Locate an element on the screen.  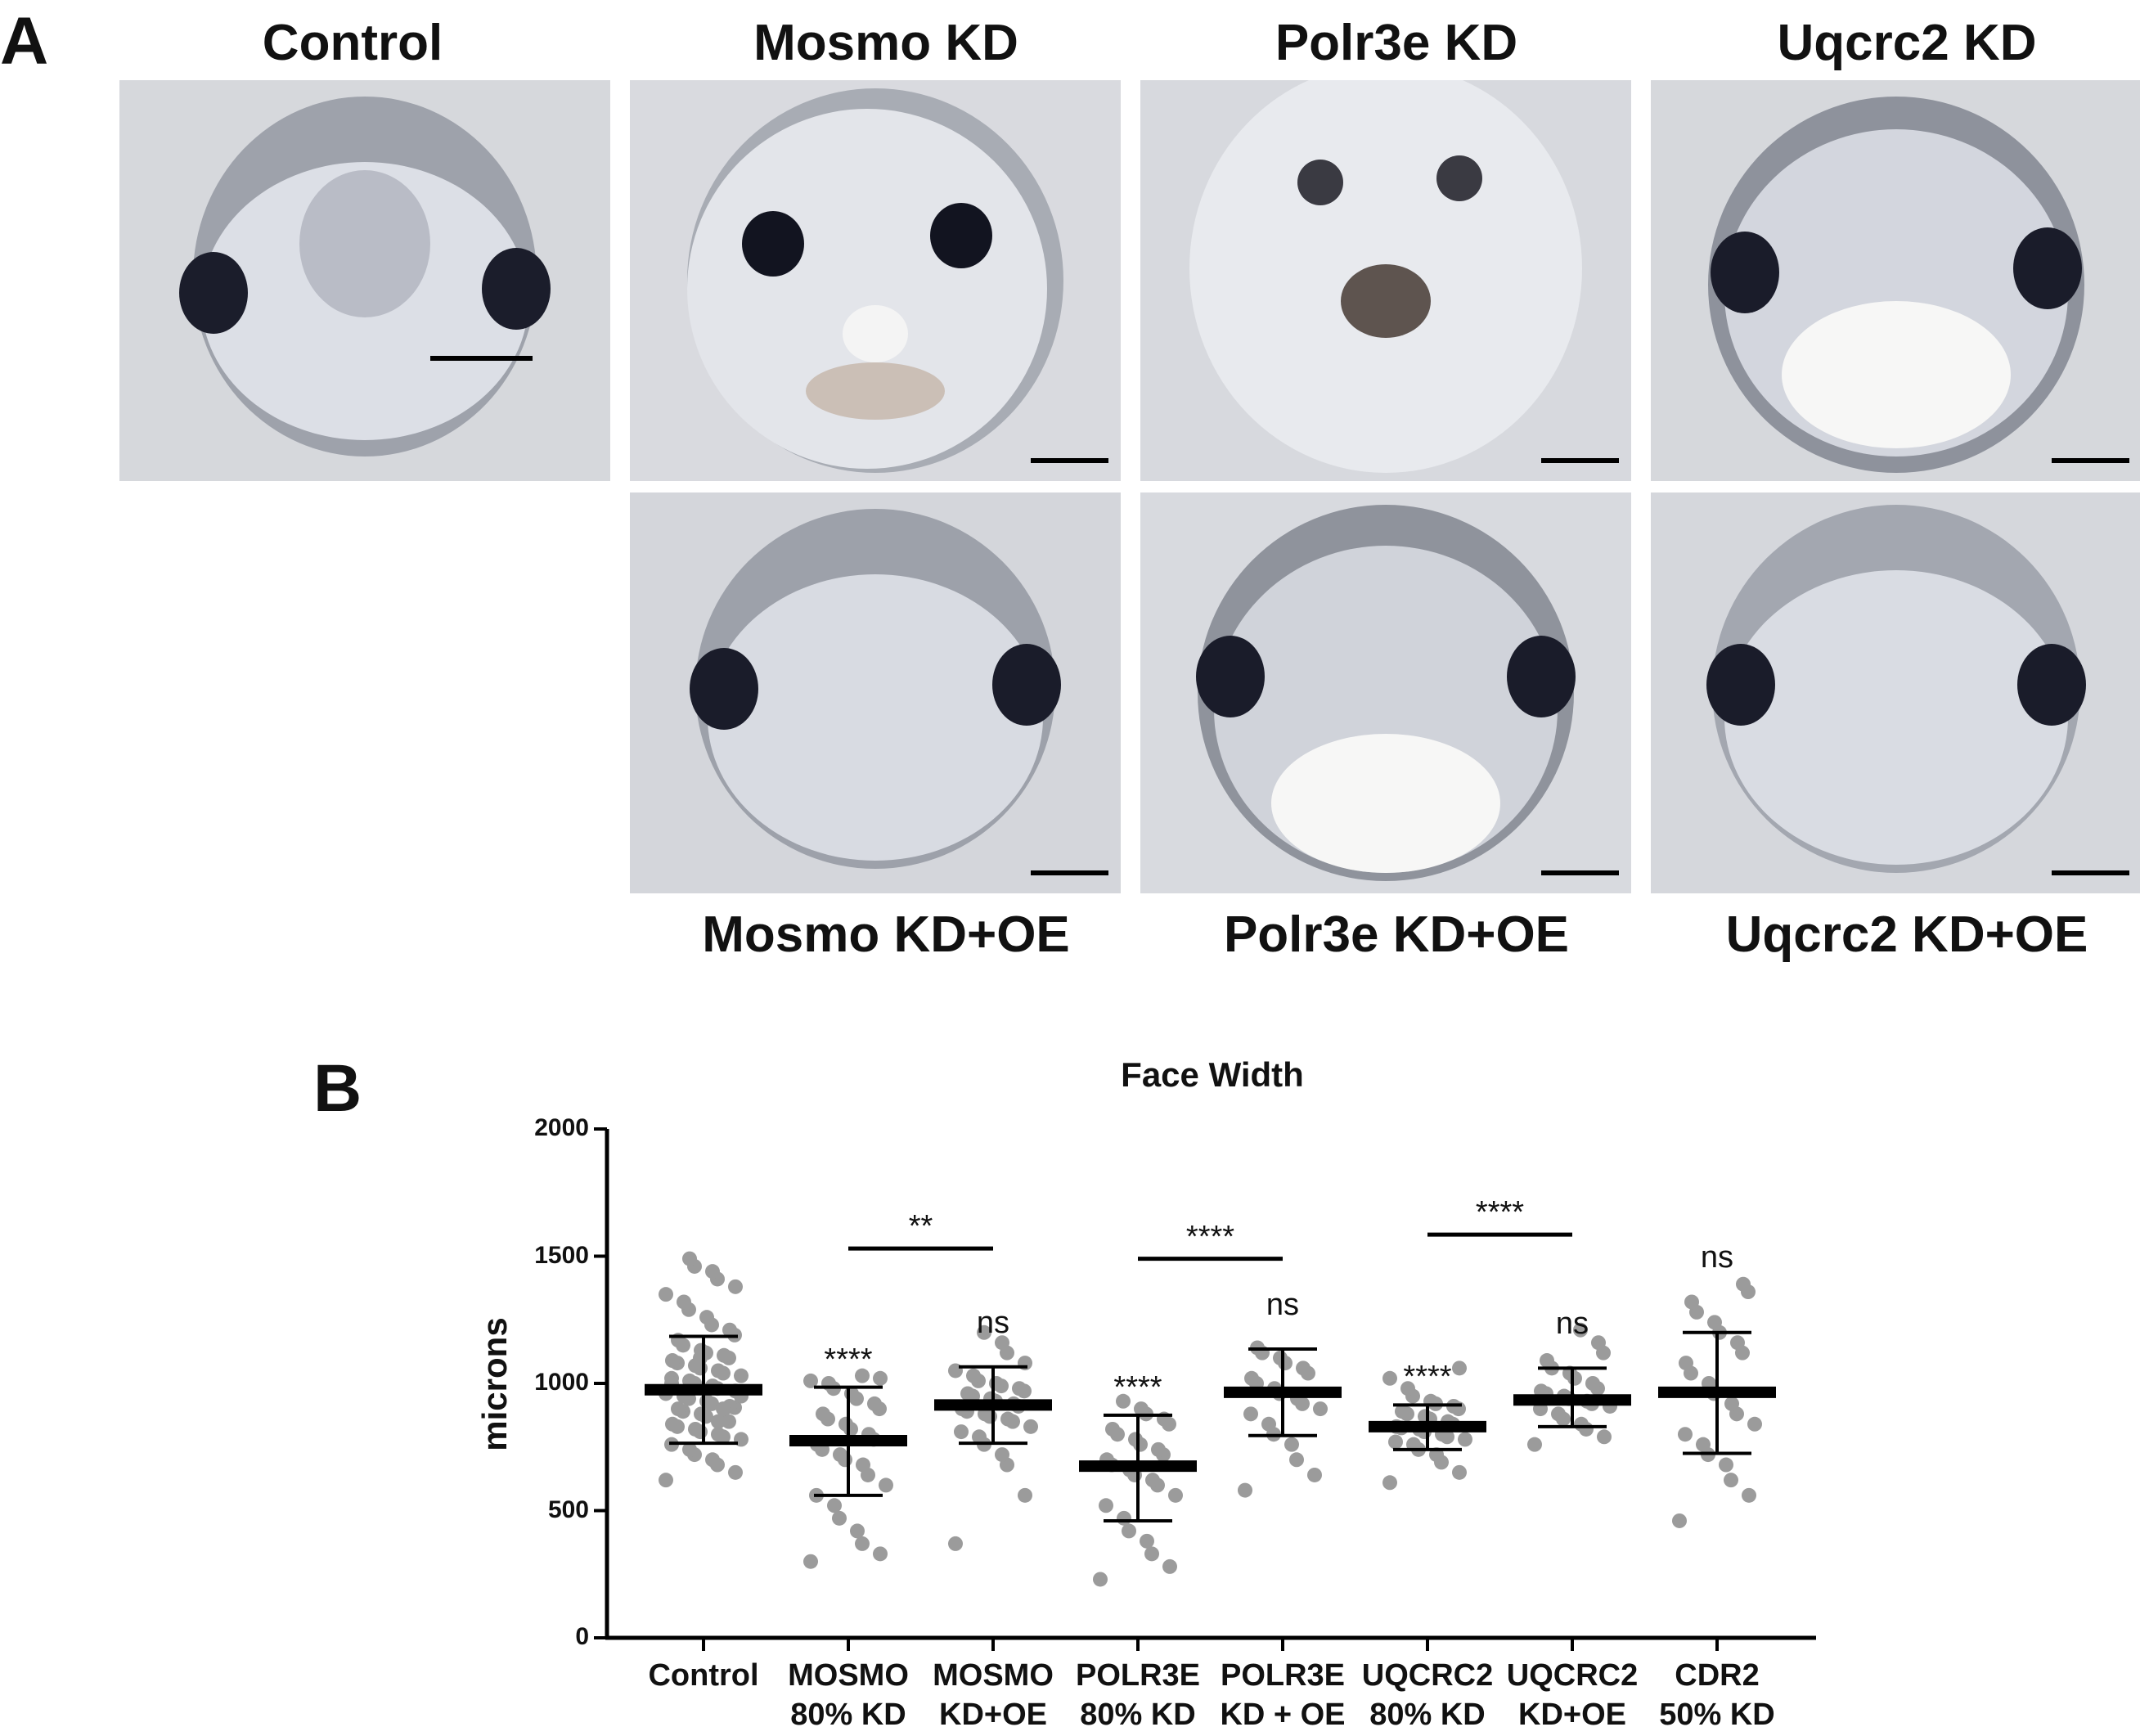
image-caption-mosmo-kd-oe: Mosmo KD+OE is located at coordinates (886, 934).